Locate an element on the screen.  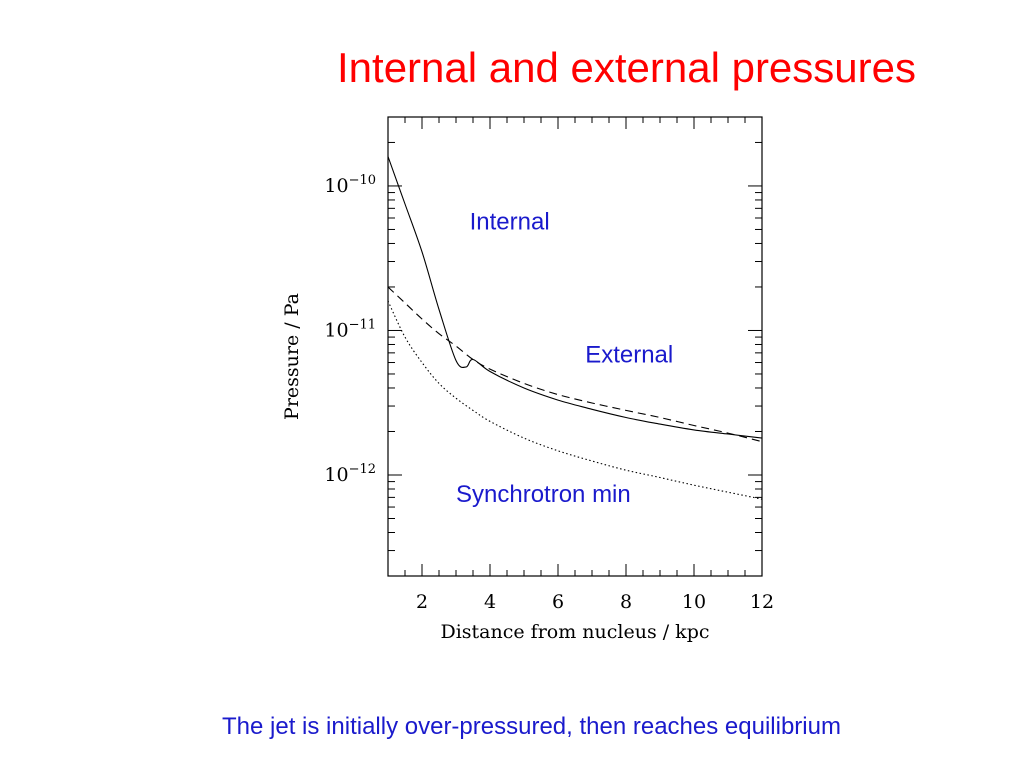
annotation-label: External is located at coordinates (629, 355).